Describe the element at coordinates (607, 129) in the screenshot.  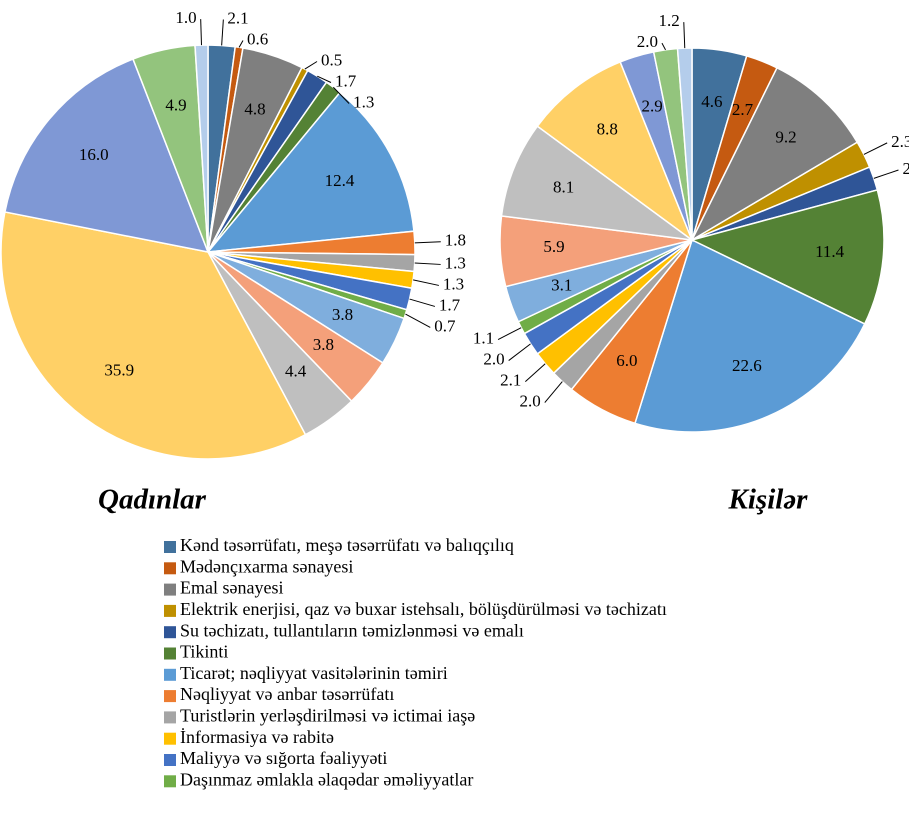
I see `data-label: 8.8` at that location.